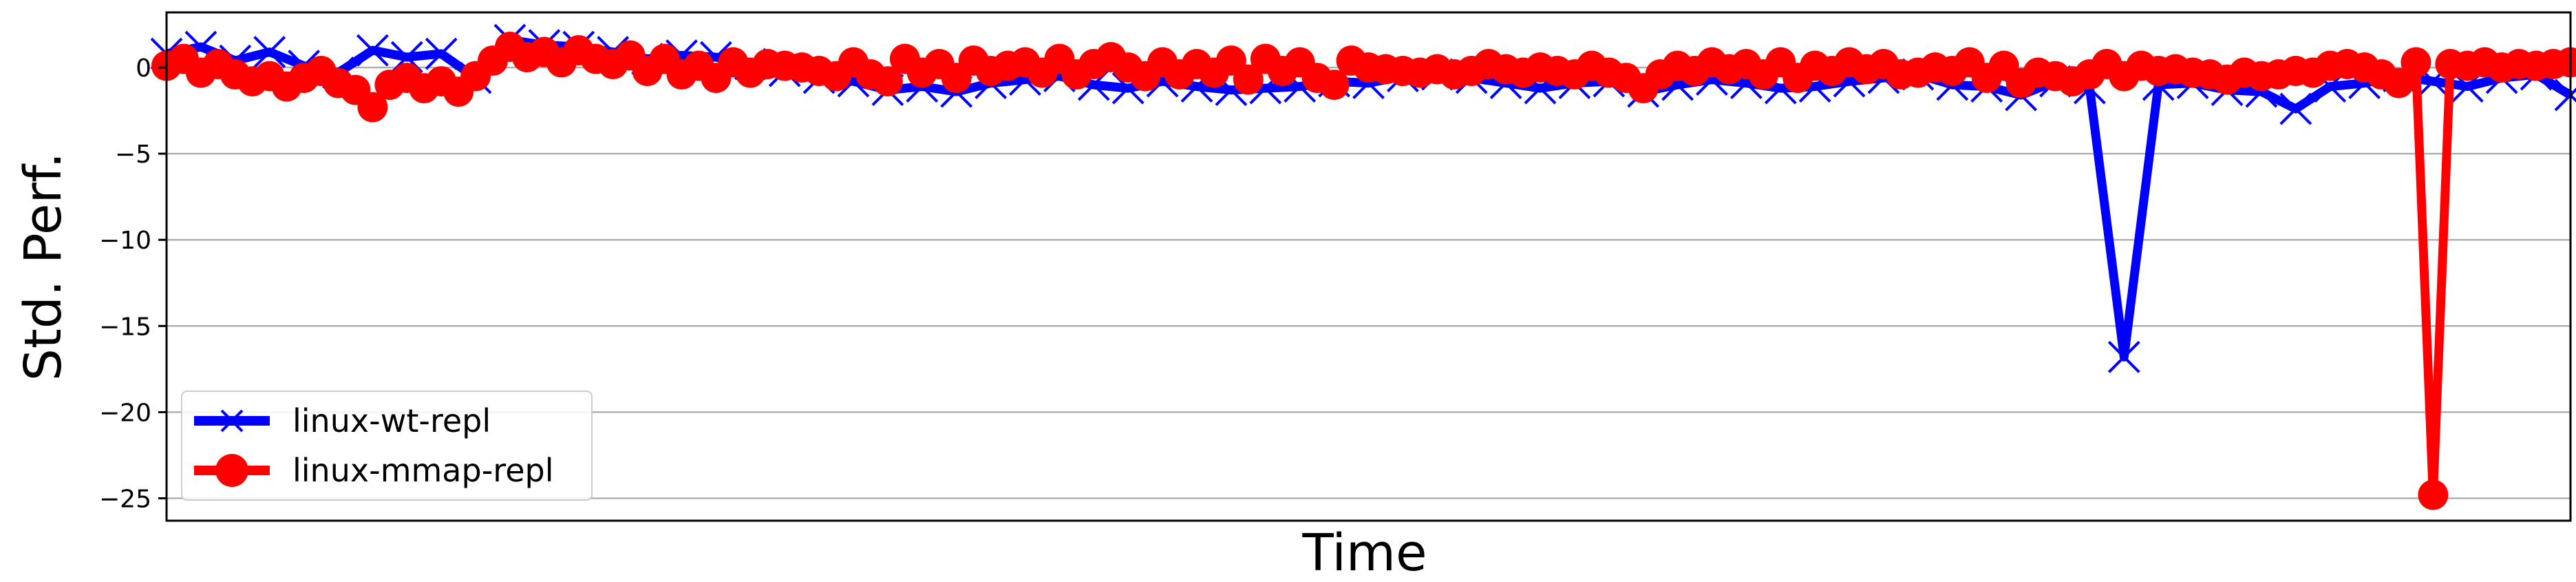 The width and height of the screenshot is (2576, 582). Describe the element at coordinates (125, 413) in the screenshot. I see `y-tick-label: −20` at that location.